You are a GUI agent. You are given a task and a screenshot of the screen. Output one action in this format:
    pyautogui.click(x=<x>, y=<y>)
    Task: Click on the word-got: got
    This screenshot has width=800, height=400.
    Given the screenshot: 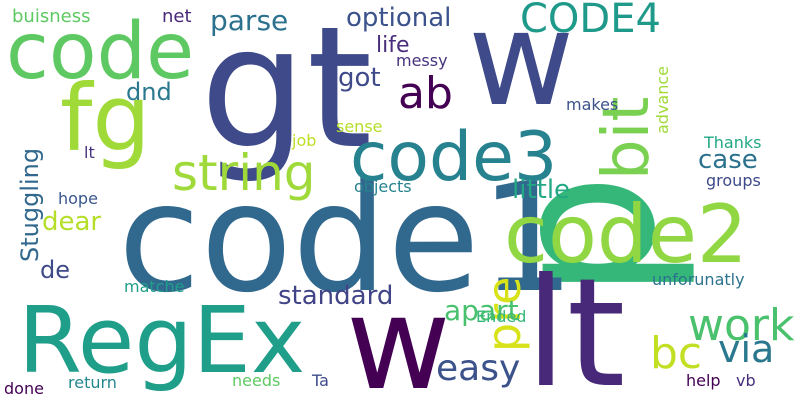 What is the action you would take?
    pyautogui.click(x=359, y=78)
    